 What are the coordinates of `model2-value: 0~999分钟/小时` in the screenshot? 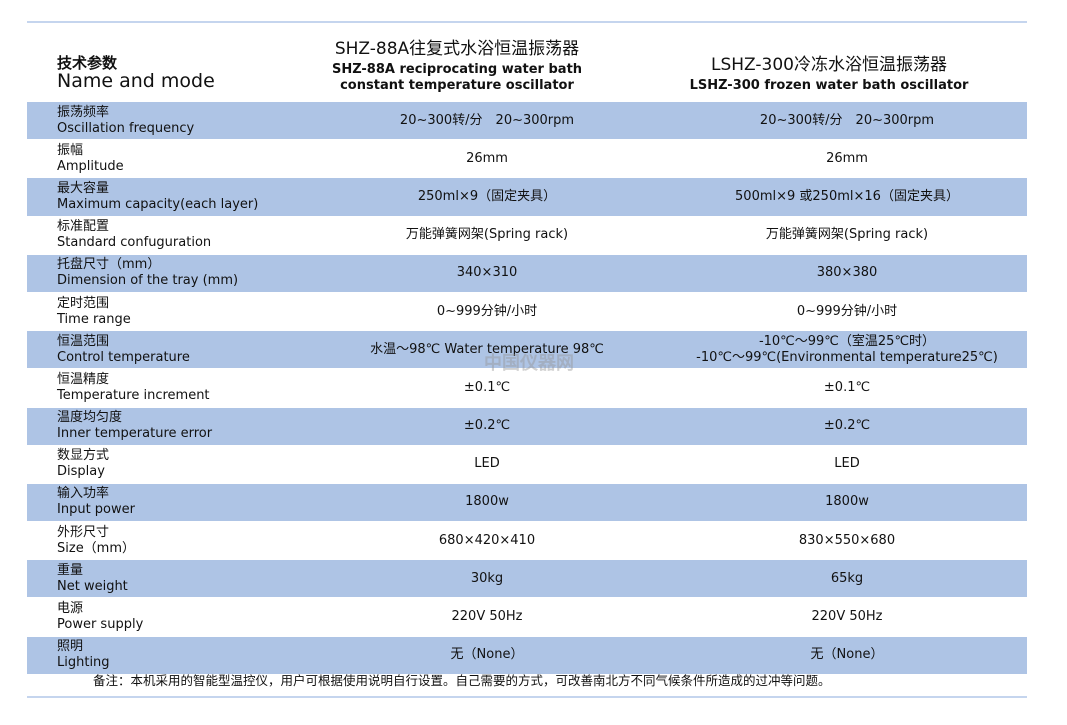 It's located at (847, 312).